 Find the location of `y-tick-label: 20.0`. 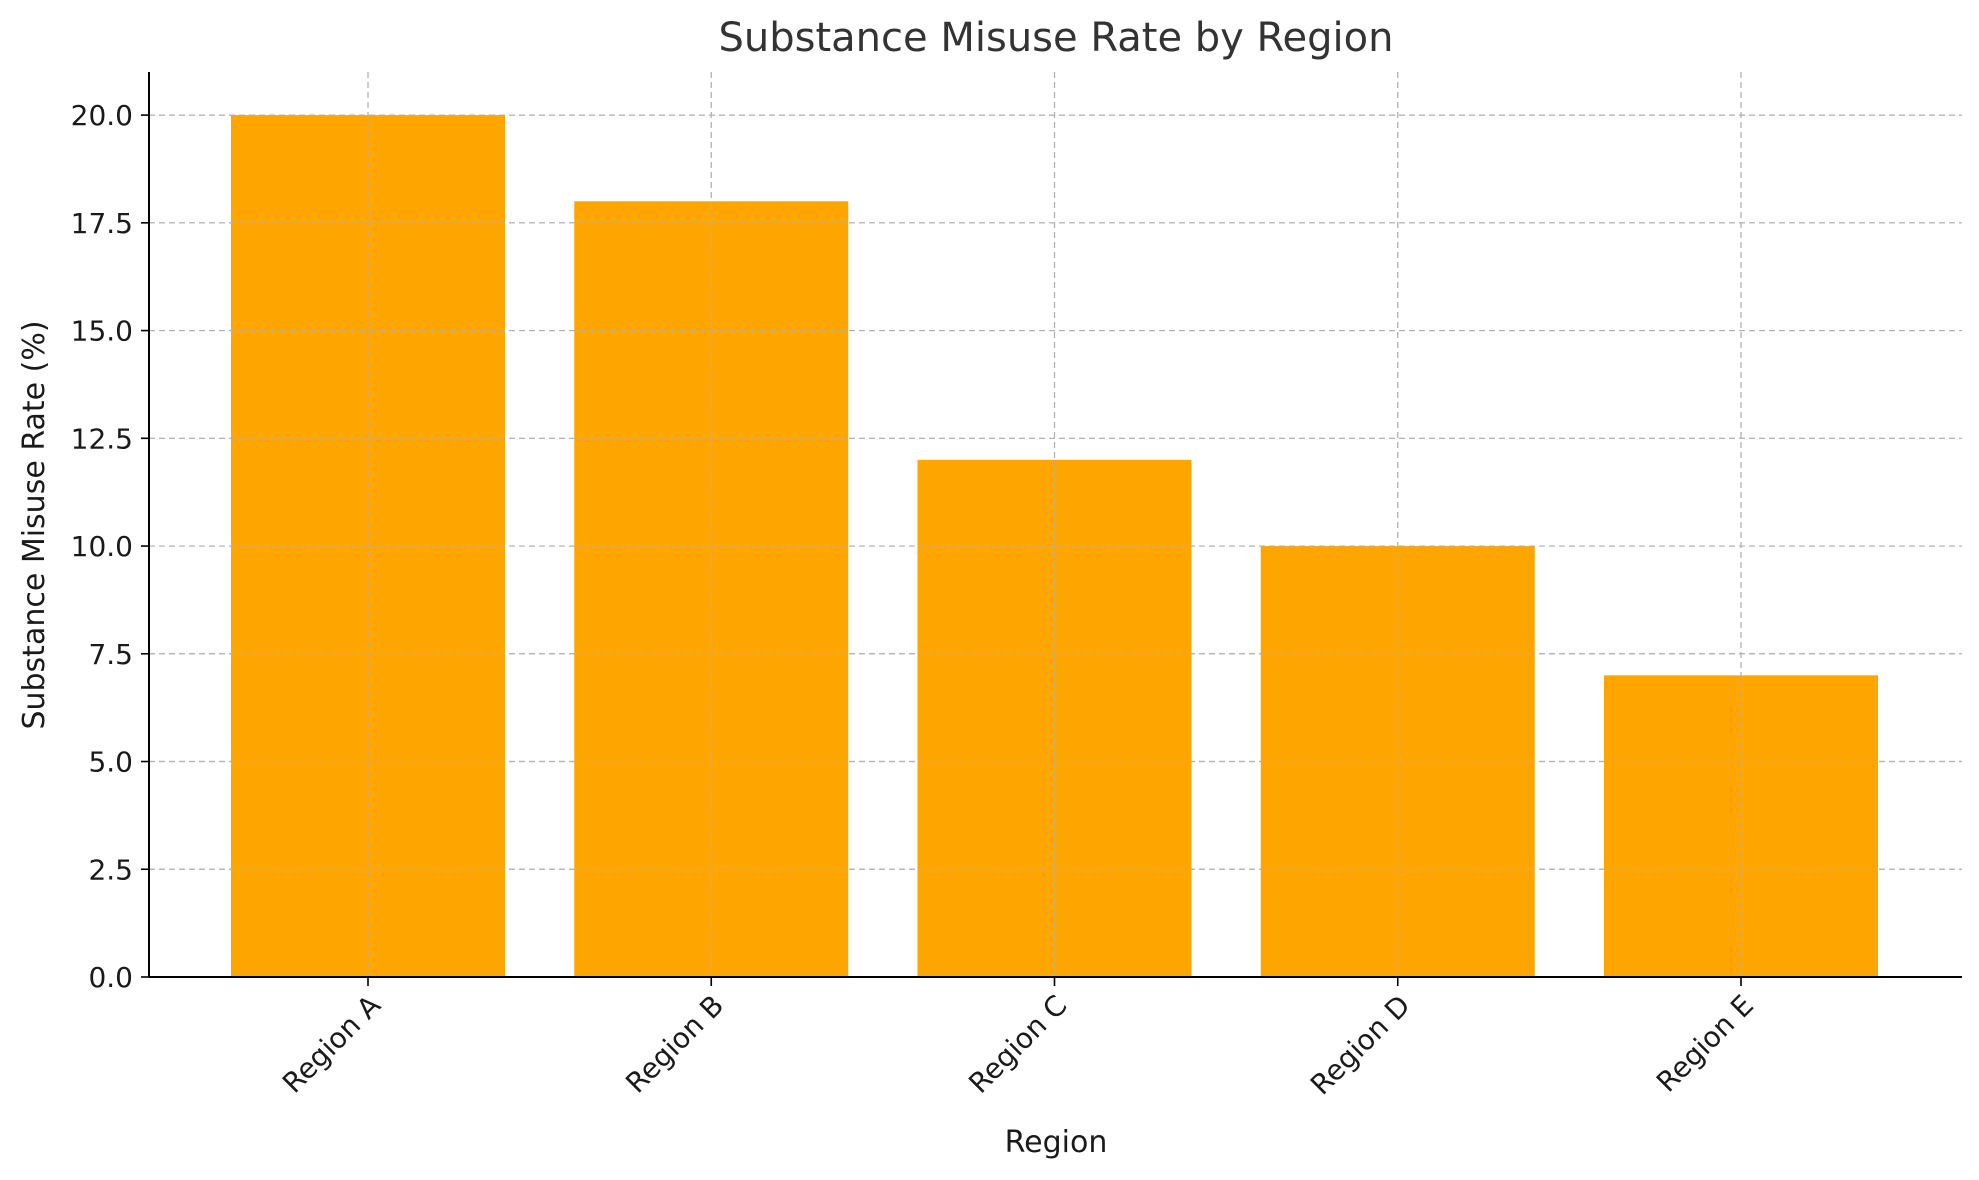

y-tick-label: 20.0 is located at coordinates (102, 115).